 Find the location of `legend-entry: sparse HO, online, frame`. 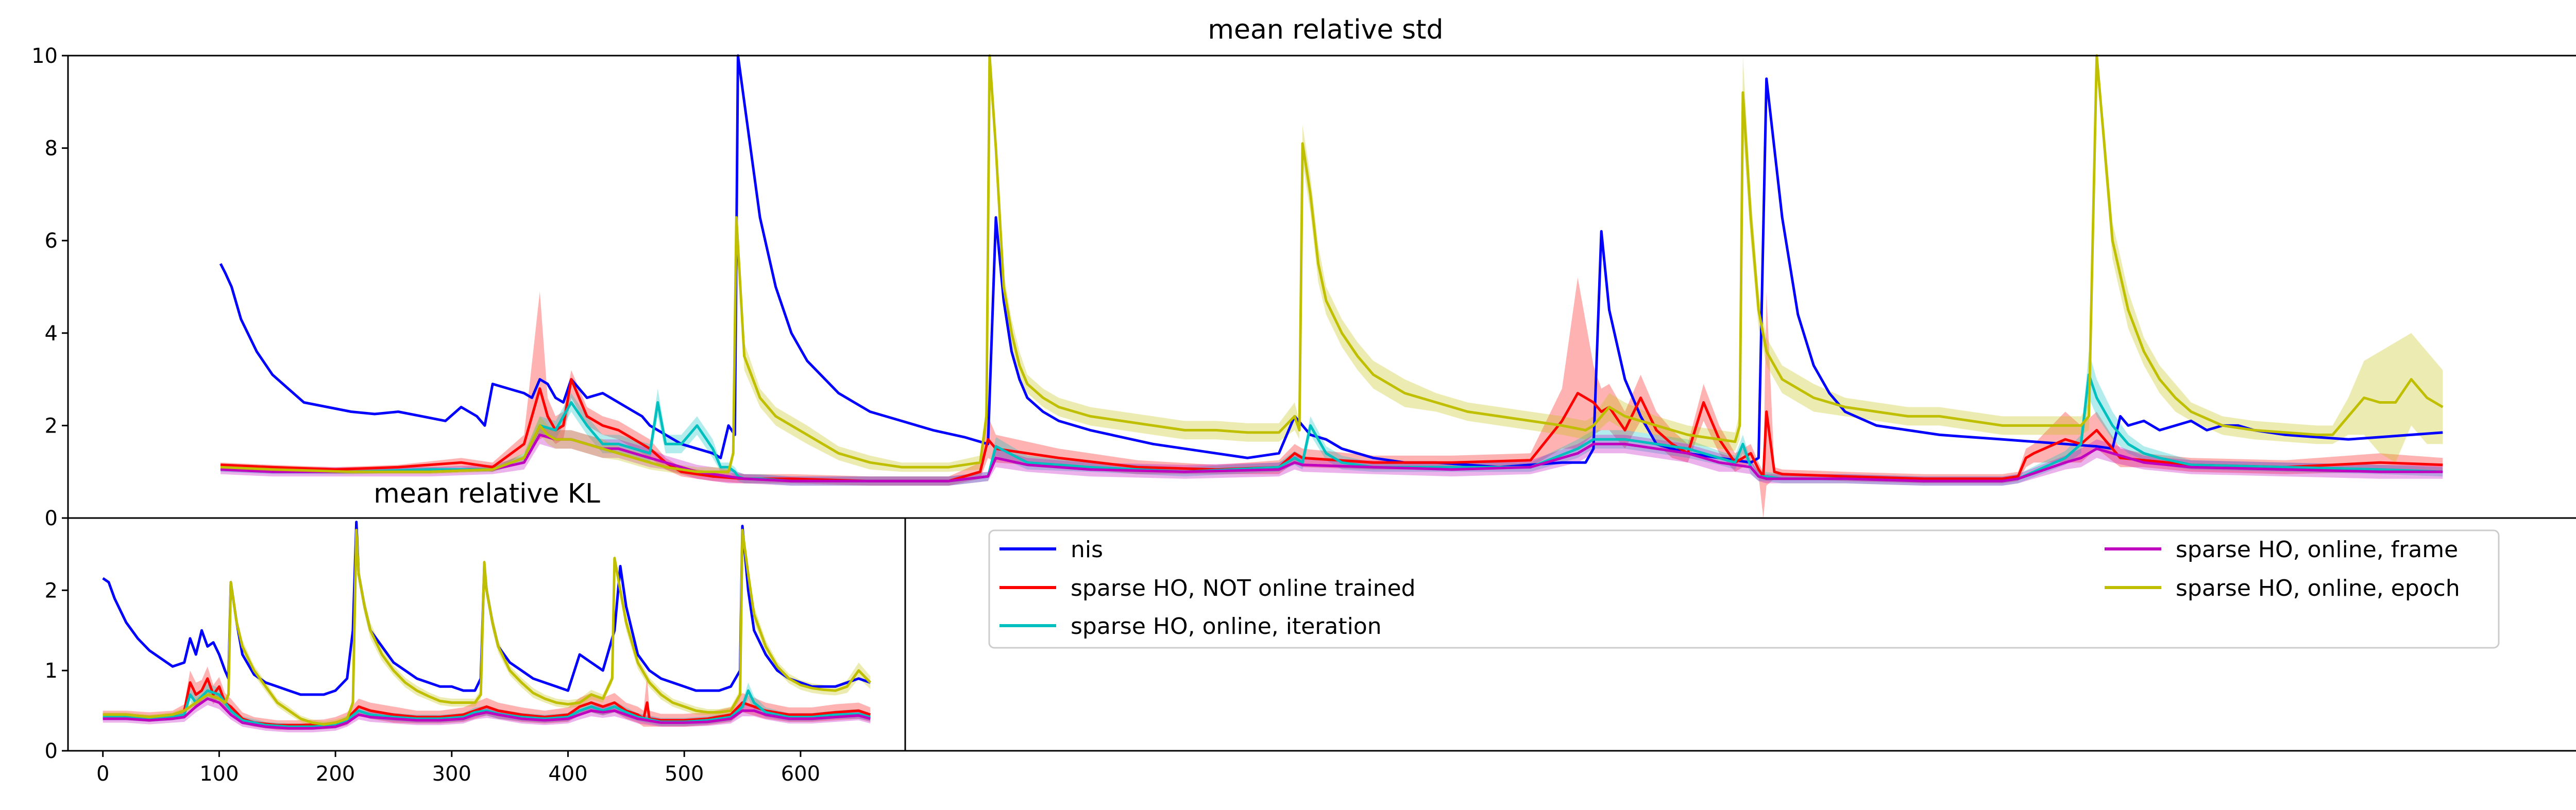

legend-entry: sparse HO, online, frame is located at coordinates (2281, 550).